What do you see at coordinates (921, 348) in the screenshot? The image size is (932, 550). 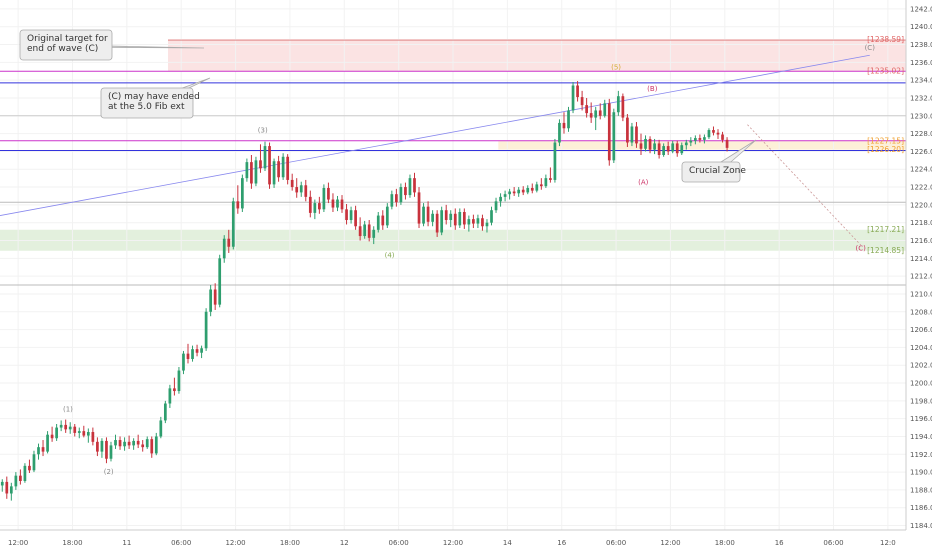 I see `y-tick-label: 1204.00` at bounding box center [921, 348].